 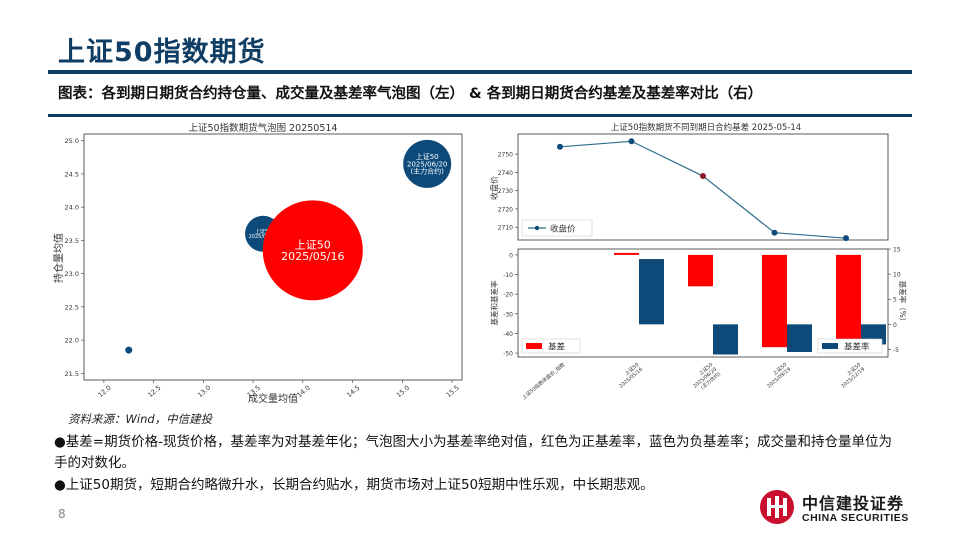 I want to click on bubble-x-tick-label: 12.0, so click(x=104, y=391).